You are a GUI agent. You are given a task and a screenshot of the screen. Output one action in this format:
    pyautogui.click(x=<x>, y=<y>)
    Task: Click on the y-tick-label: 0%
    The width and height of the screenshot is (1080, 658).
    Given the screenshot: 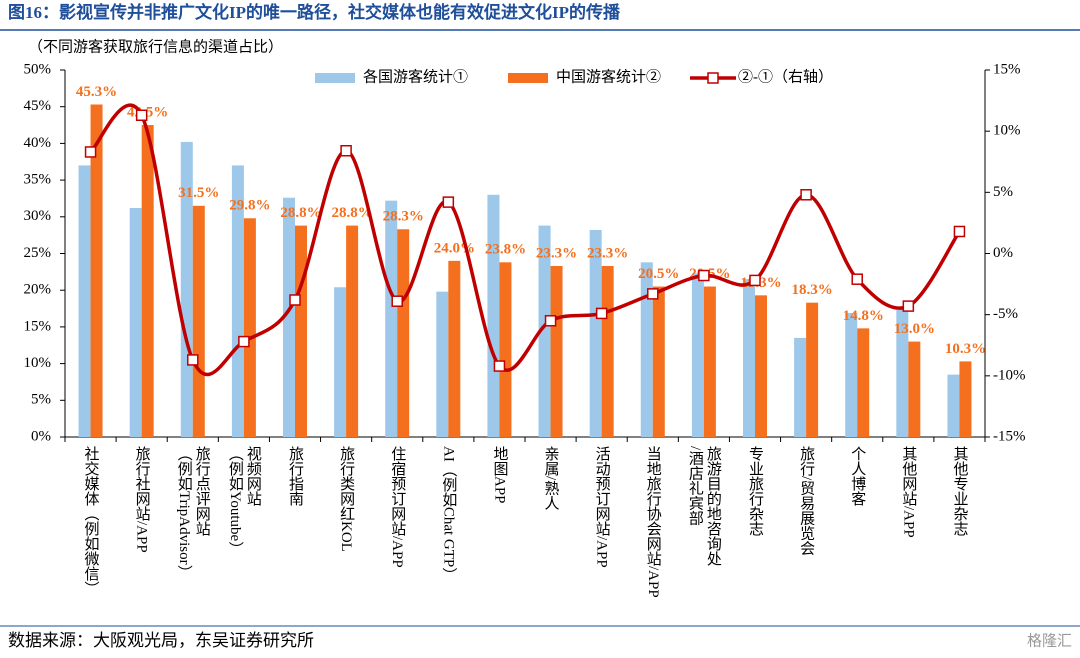 What is the action you would take?
    pyautogui.click(x=41, y=436)
    